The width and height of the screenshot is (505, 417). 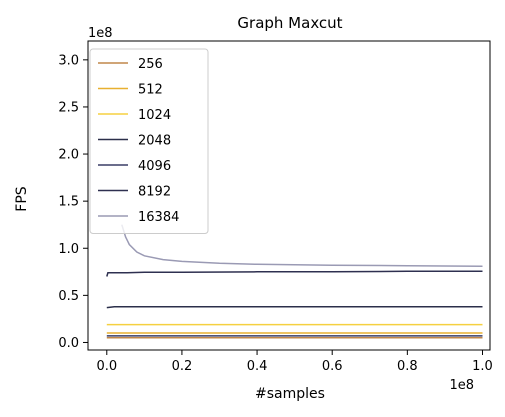 What do you see at coordinates (68, 60) in the screenshot?
I see `y-tick-label: 3.0` at bounding box center [68, 60].